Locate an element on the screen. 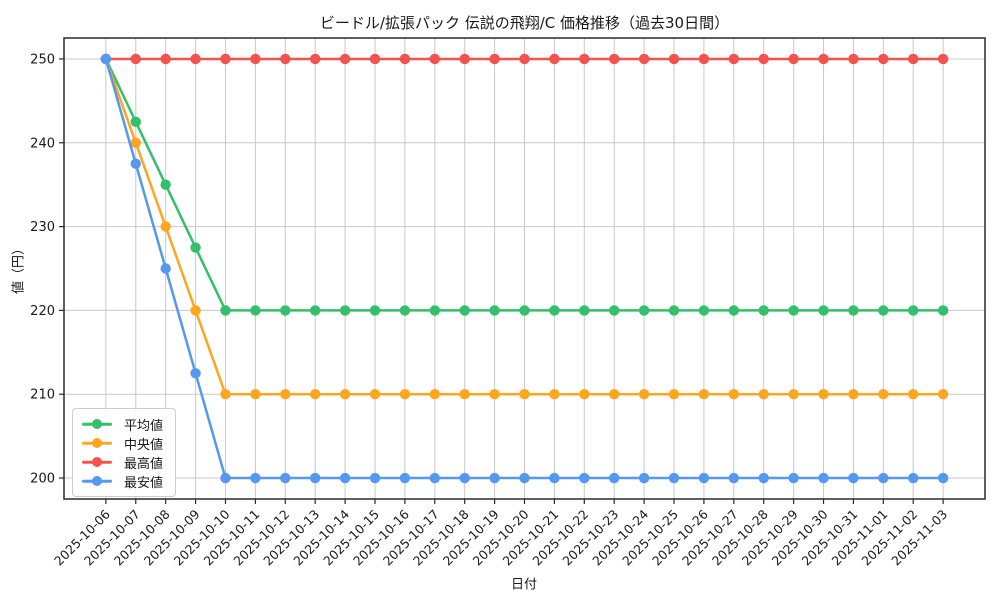  legend-item-min: 最安値 is located at coordinates (123, 482).